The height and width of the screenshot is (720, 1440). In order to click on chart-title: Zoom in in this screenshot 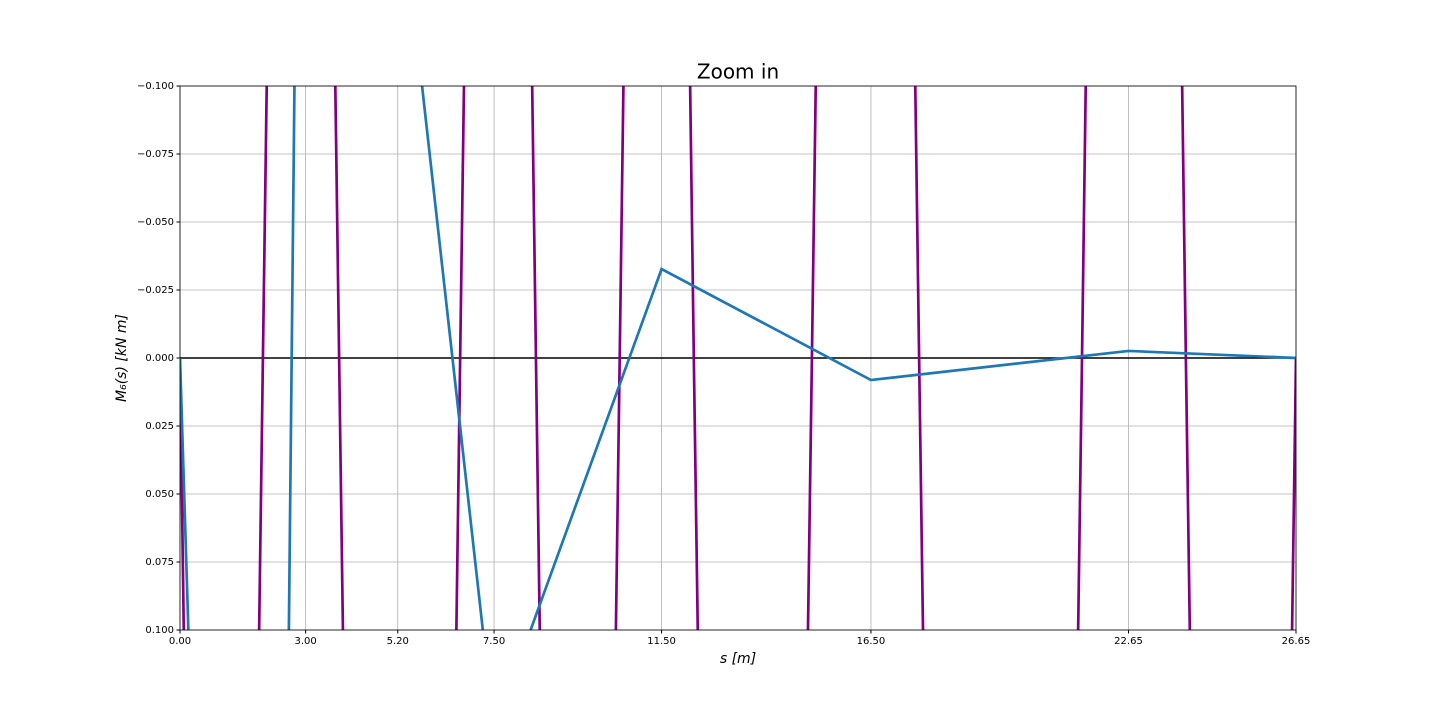, I will do `click(738, 72)`.